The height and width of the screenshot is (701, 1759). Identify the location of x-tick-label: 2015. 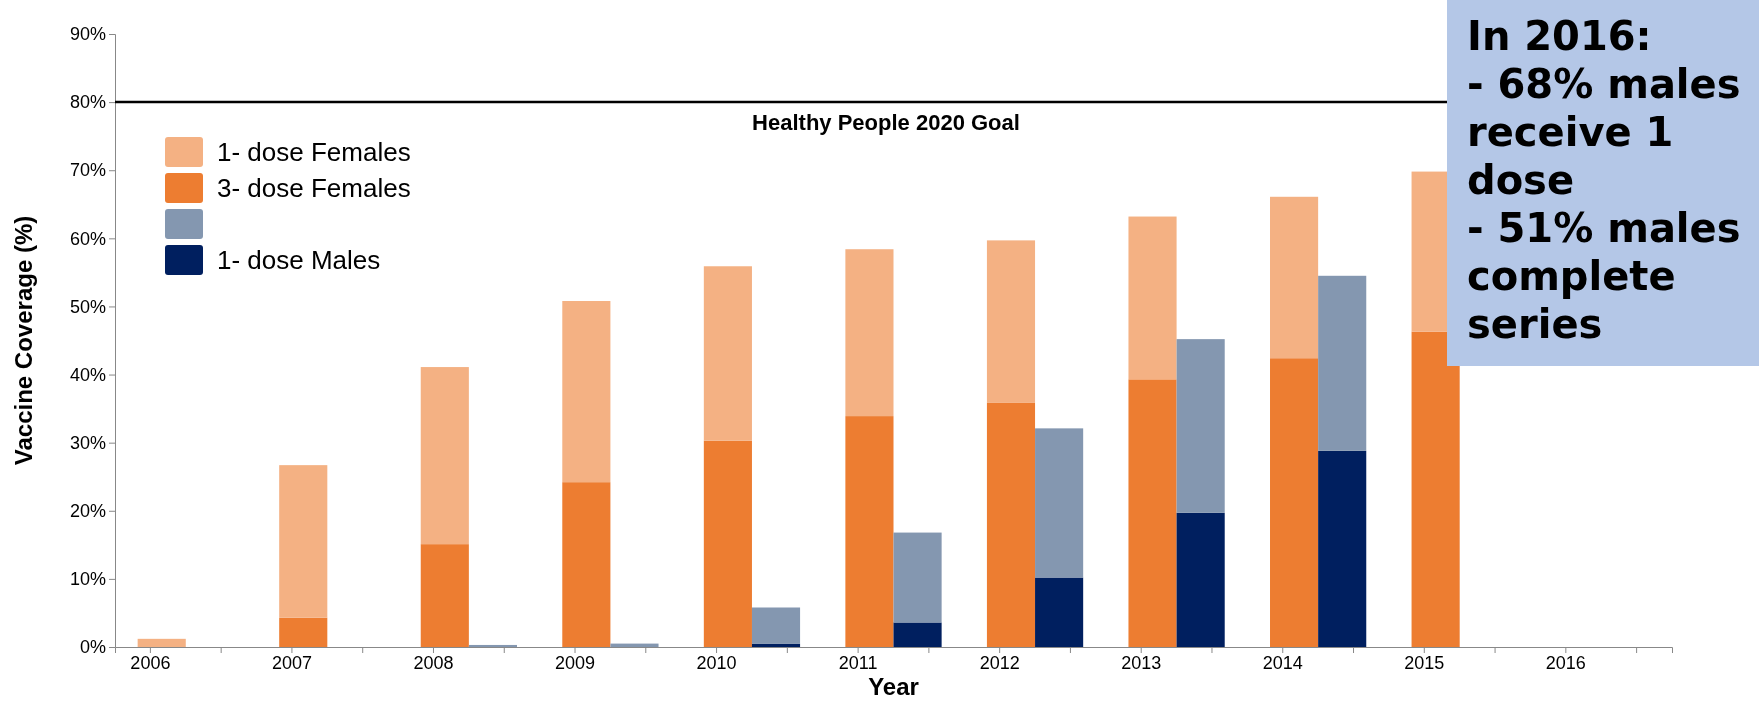
(1424, 662).